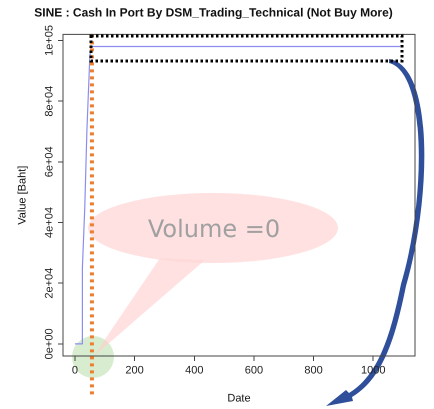  Describe the element at coordinates (50, 101) in the screenshot. I see `y-tick-label: 8e+04` at that location.